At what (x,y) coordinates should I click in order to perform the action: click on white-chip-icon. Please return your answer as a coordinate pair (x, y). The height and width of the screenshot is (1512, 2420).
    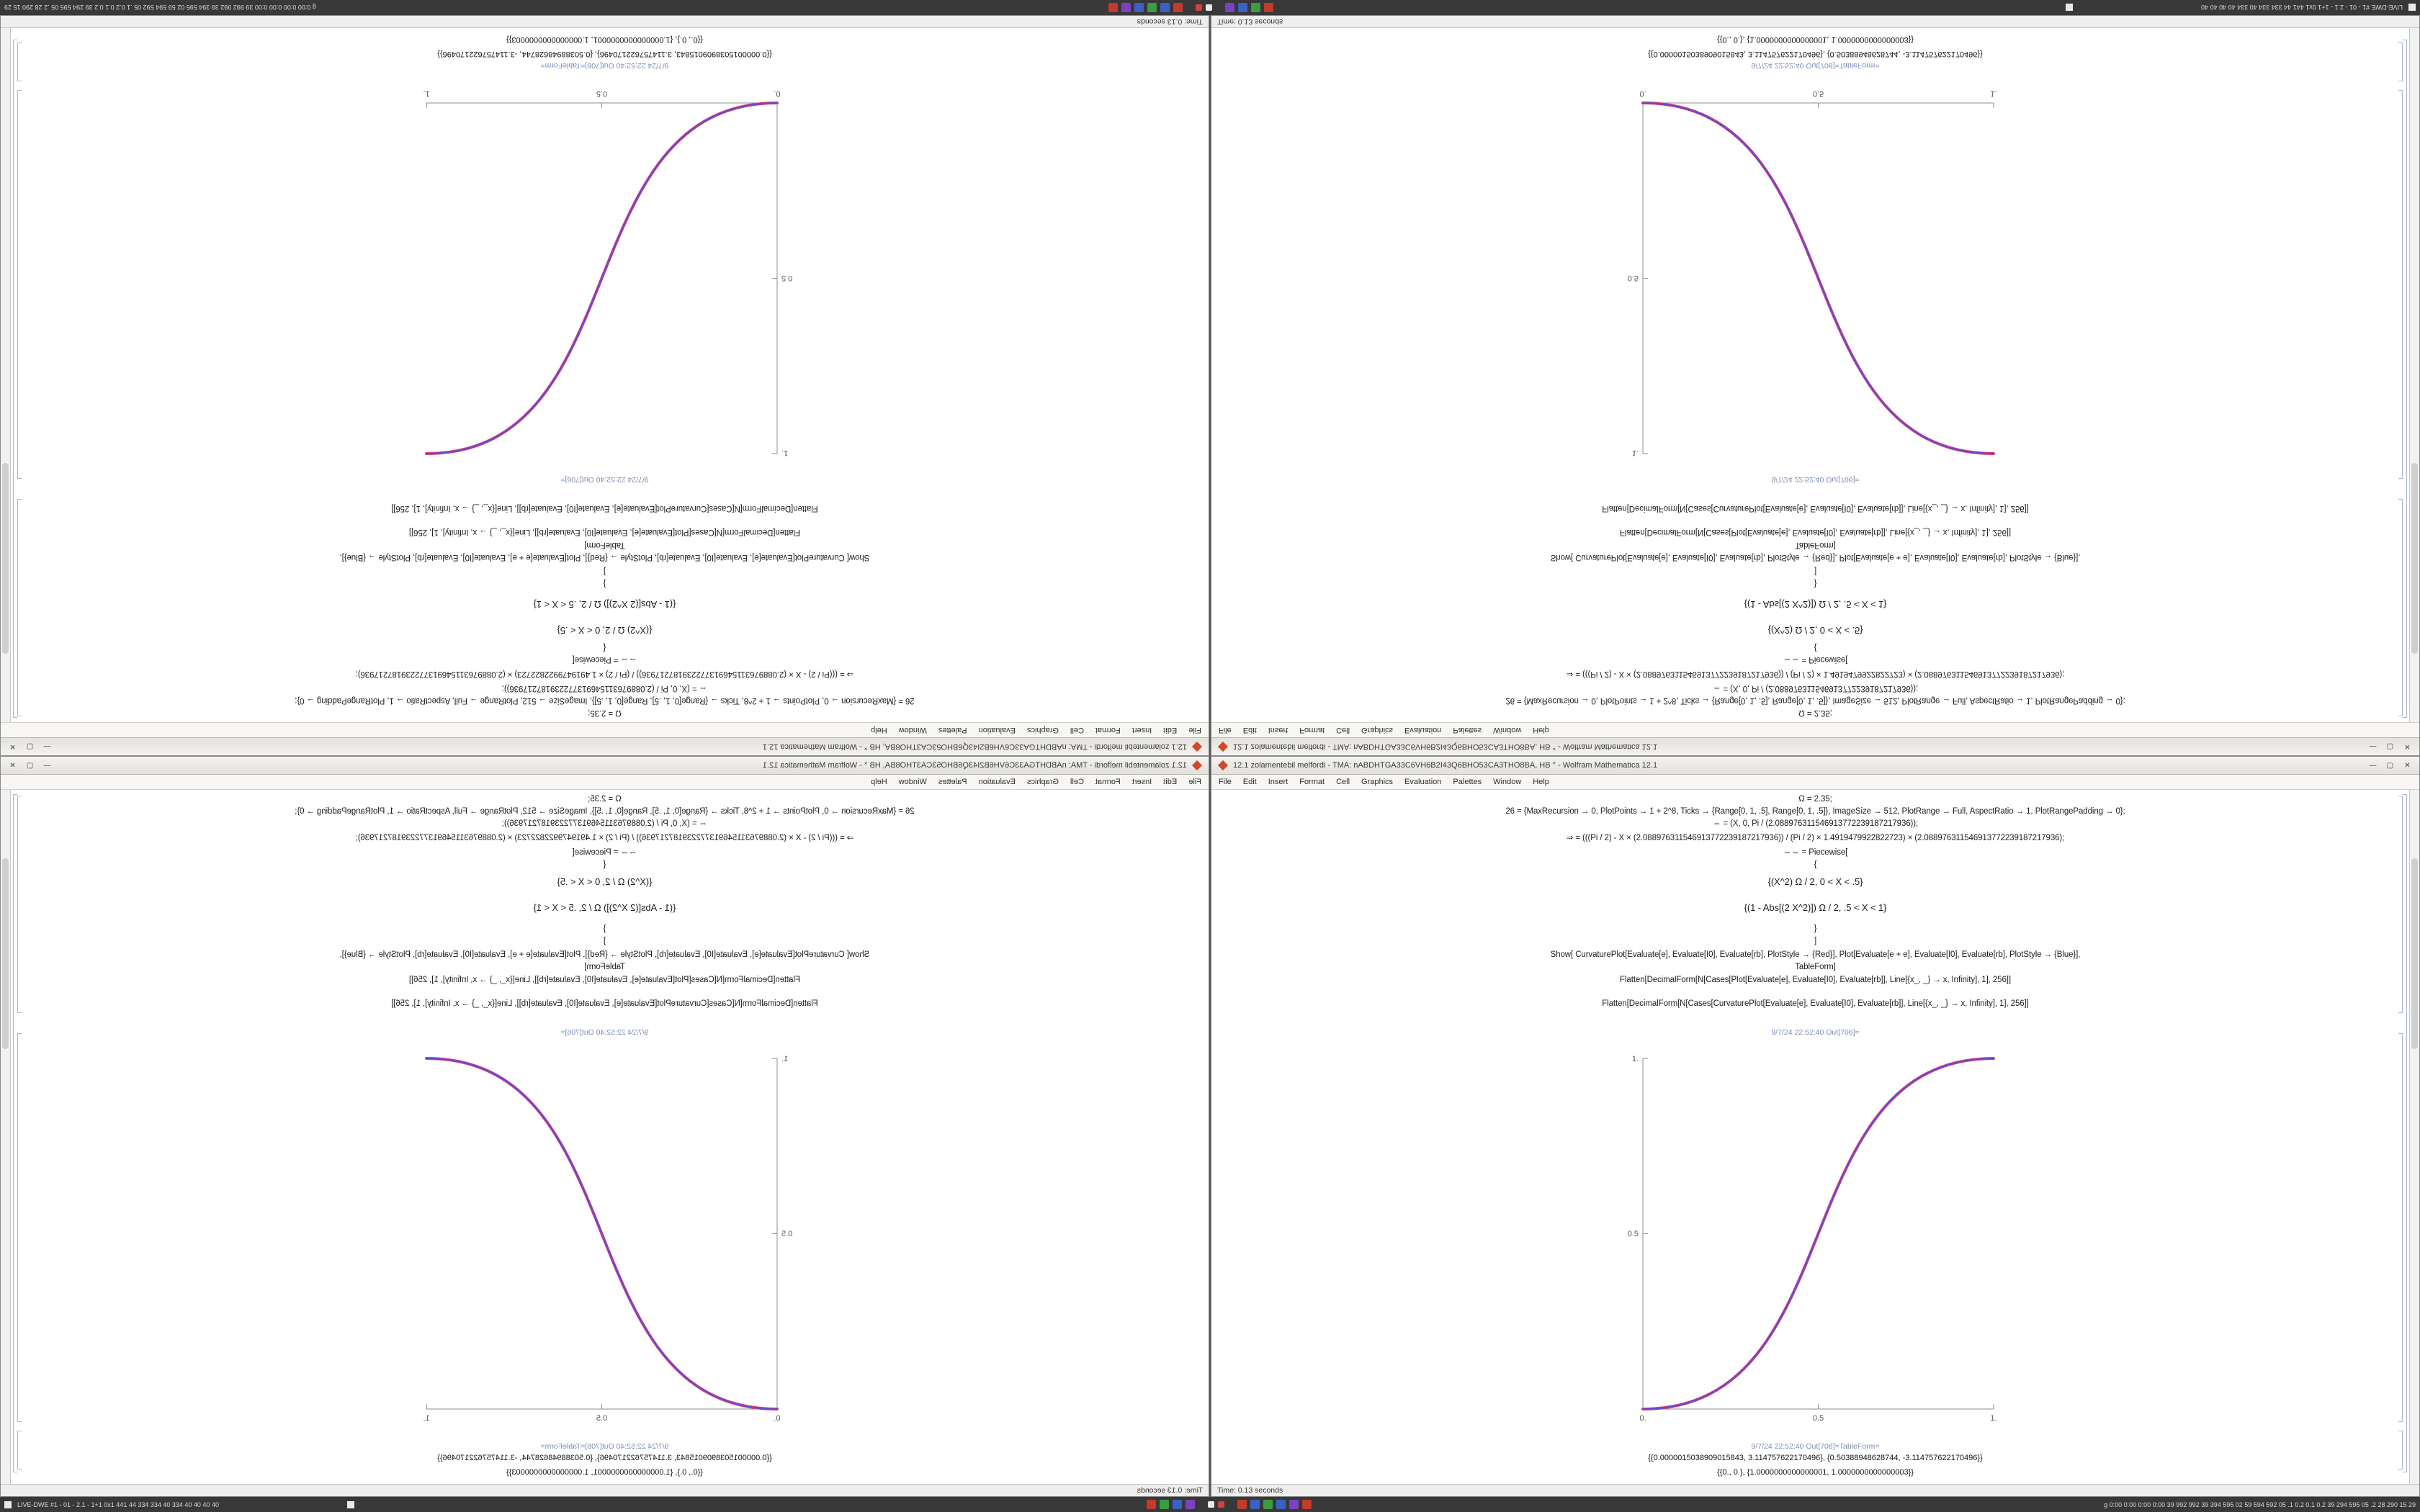
    Looking at the image, I should click on (1211, 1504).